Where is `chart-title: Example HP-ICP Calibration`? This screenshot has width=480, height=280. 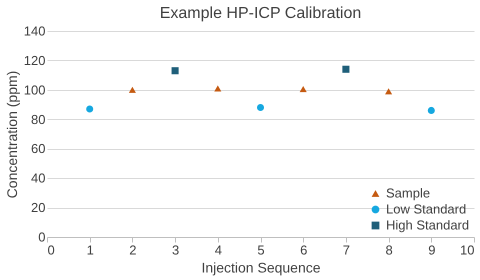
chart-title: Example HP-ICP Calibration is located at coordinates (261, 13).